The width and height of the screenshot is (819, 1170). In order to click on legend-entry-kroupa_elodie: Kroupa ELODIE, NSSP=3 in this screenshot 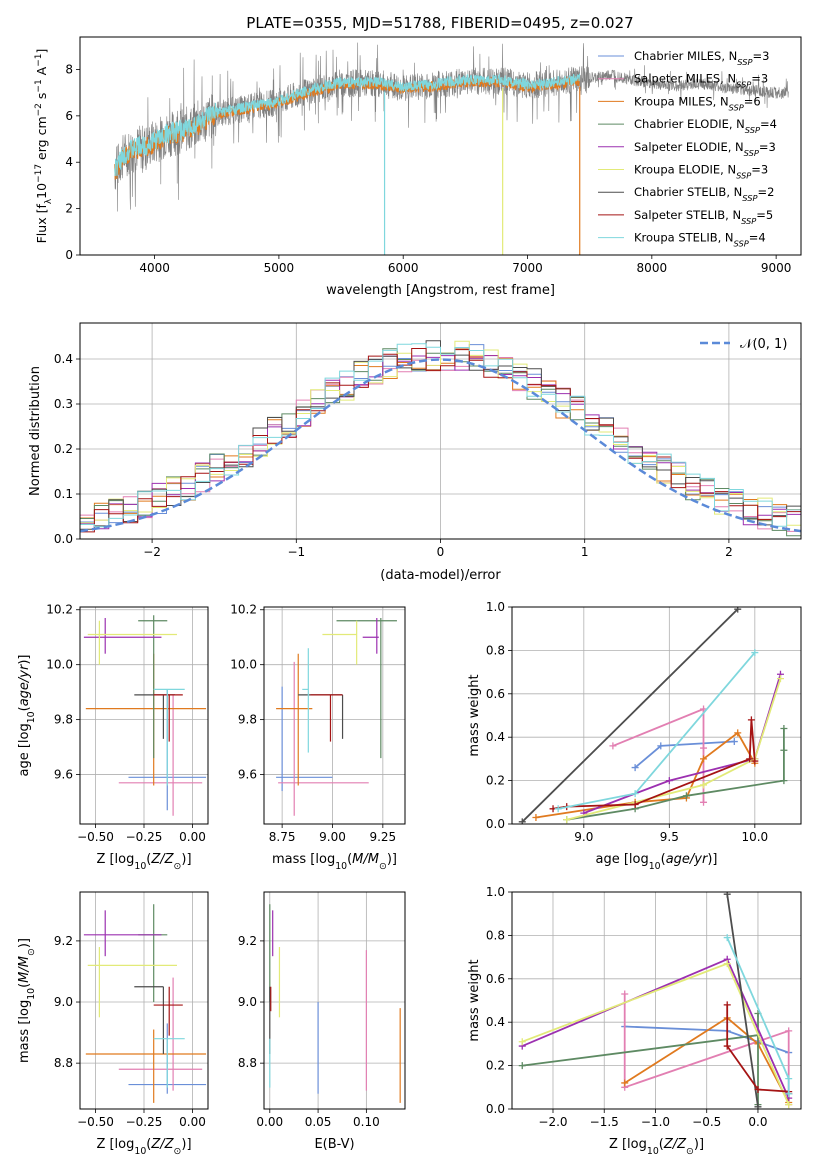, I will do `click(701, 172)`.